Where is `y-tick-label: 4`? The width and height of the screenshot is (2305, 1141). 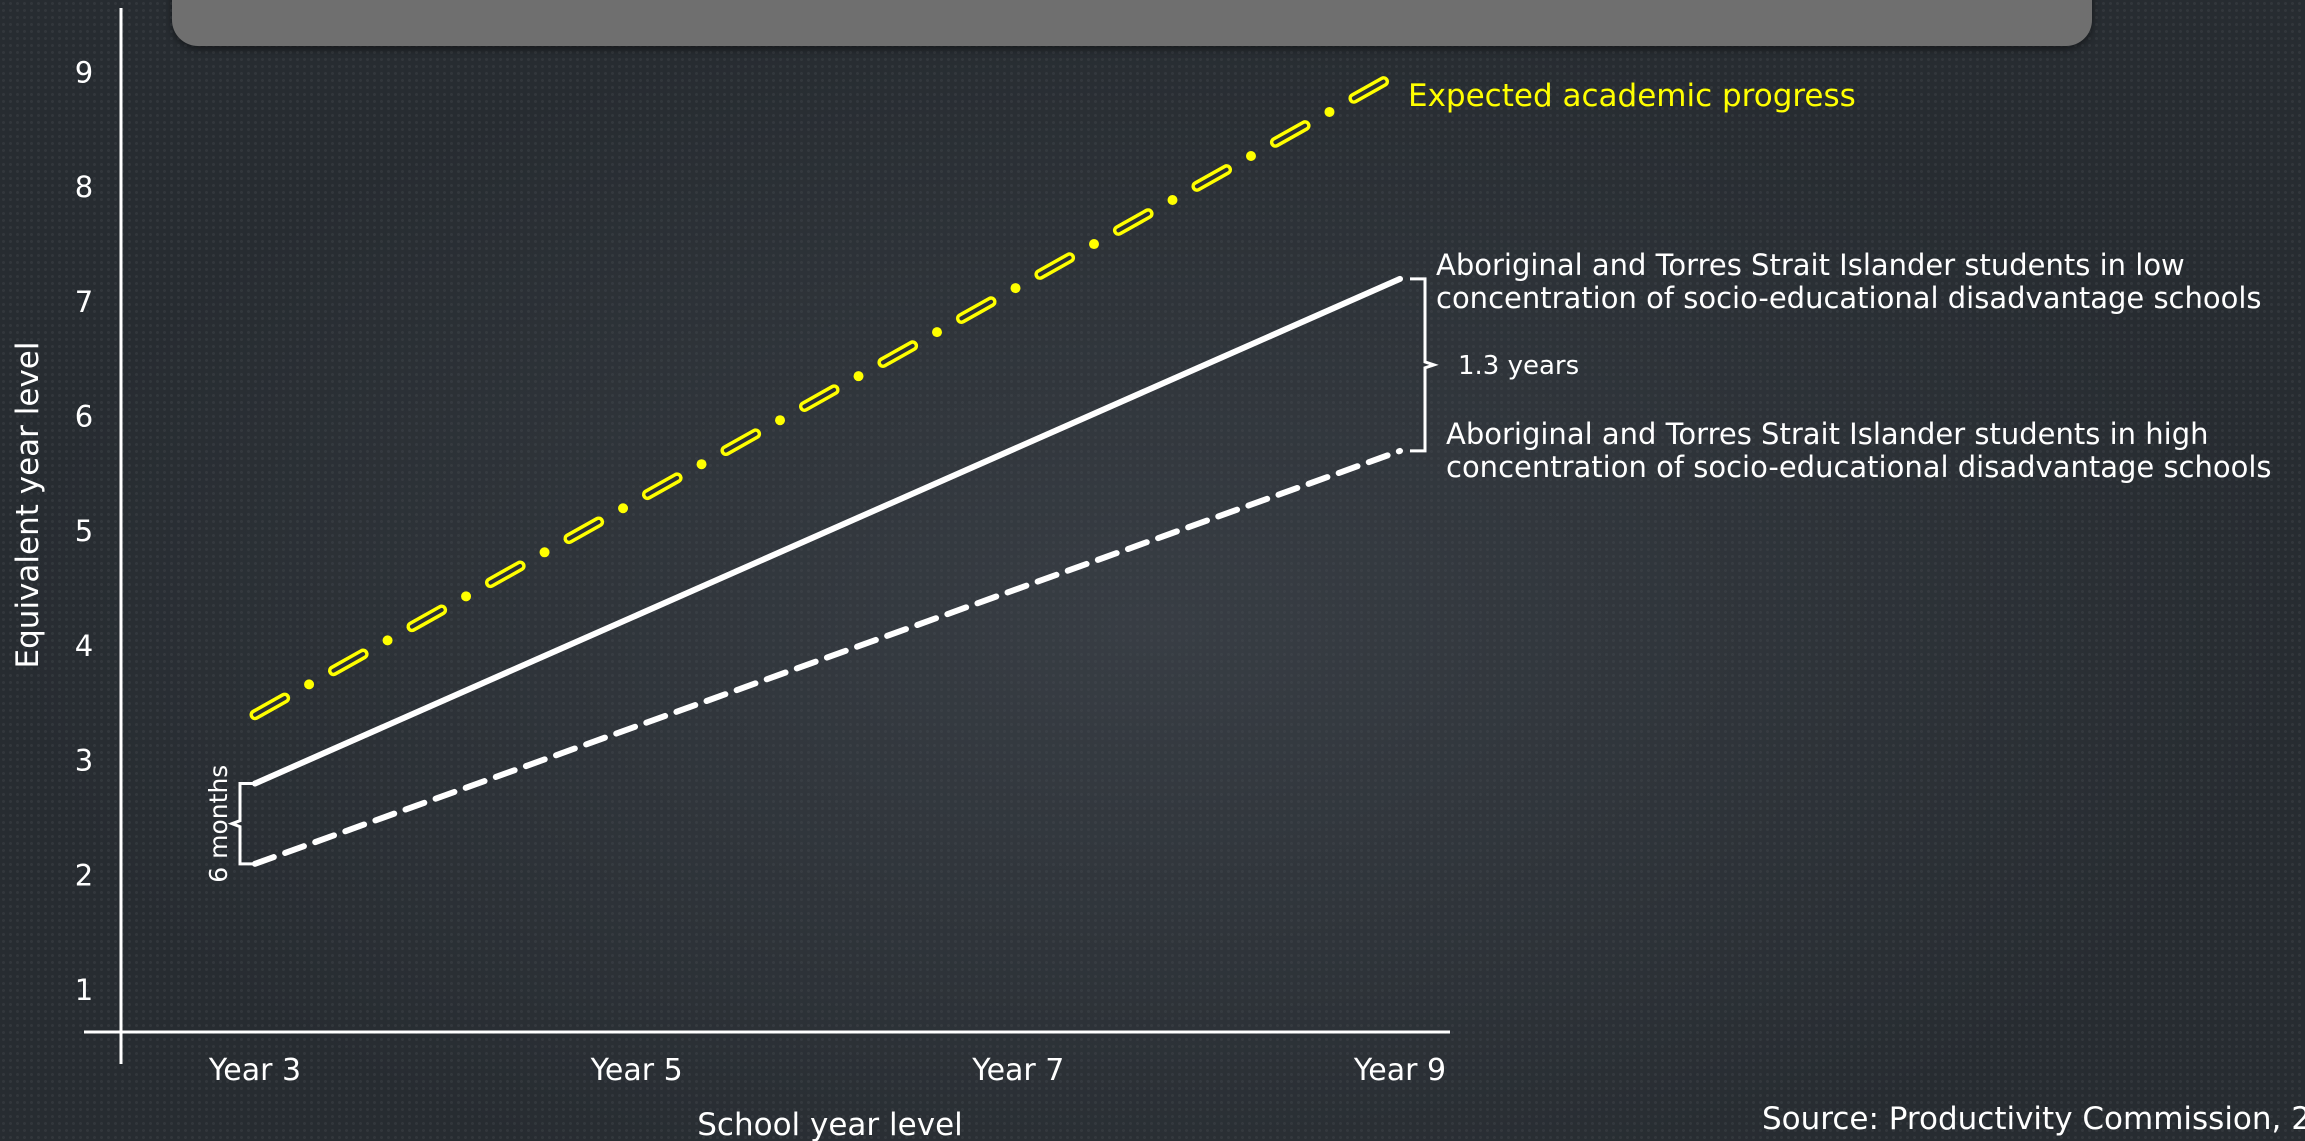 y-tick-label: 4 is located at coordinates (84, 646).